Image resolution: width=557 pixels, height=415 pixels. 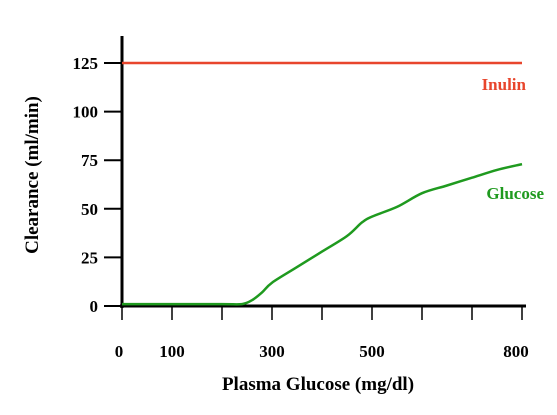 What do you see at coordinates (32, 175) in the screenshot?
I see `y-axis-title: Clearance (ml/min)` at bounding box center [32, 175].